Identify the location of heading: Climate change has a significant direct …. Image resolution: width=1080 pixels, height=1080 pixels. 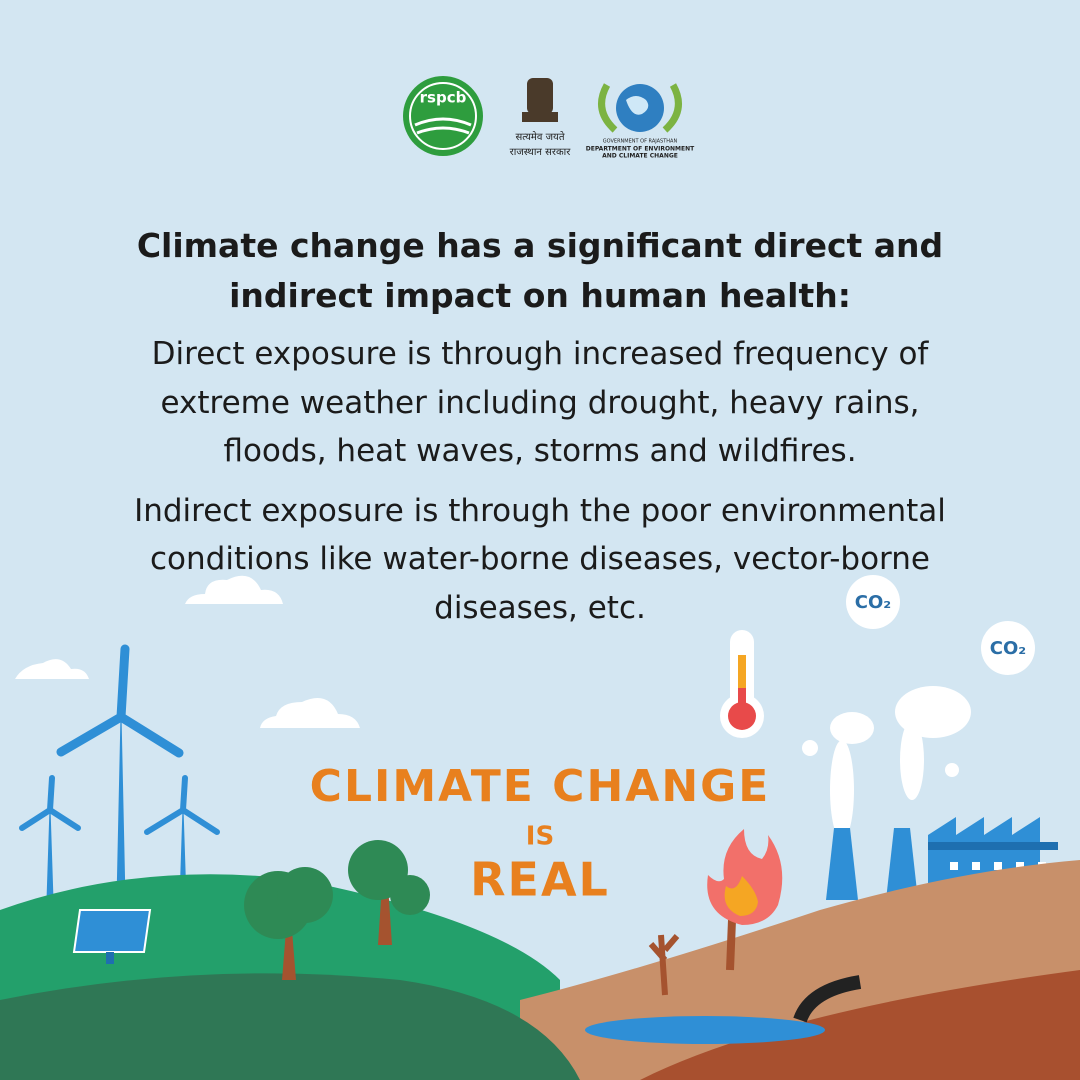
(540, 245).